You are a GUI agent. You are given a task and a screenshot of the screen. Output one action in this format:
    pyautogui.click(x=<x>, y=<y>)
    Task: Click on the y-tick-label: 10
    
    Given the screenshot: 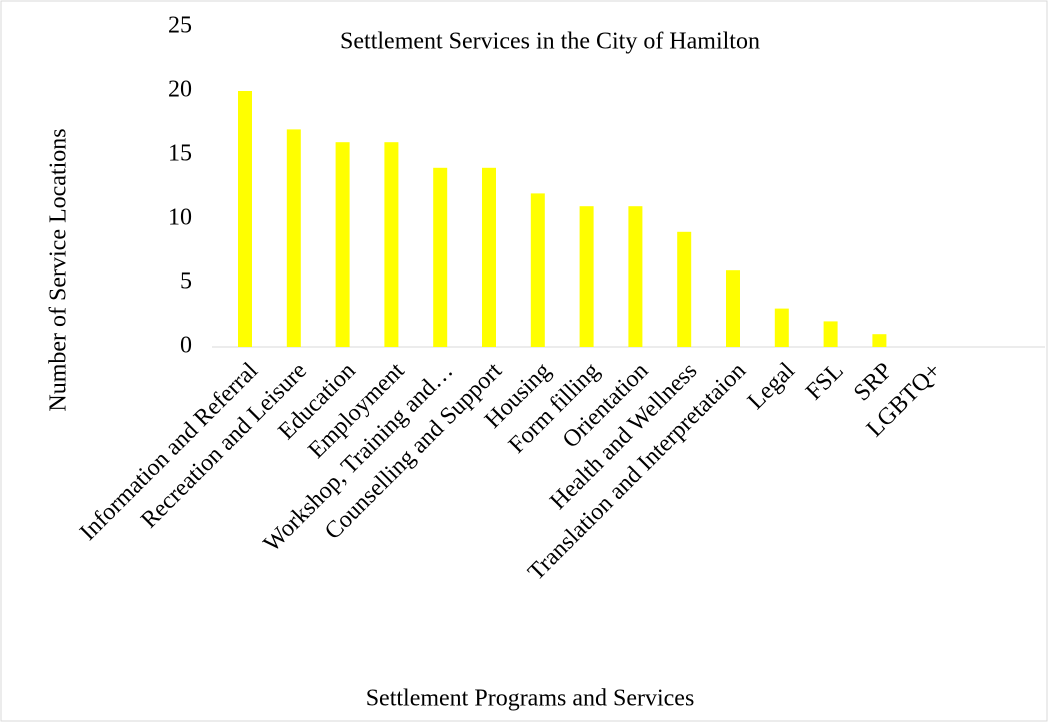 What is the action you would take?
    pyautogui.click(x=180, y=218)
    